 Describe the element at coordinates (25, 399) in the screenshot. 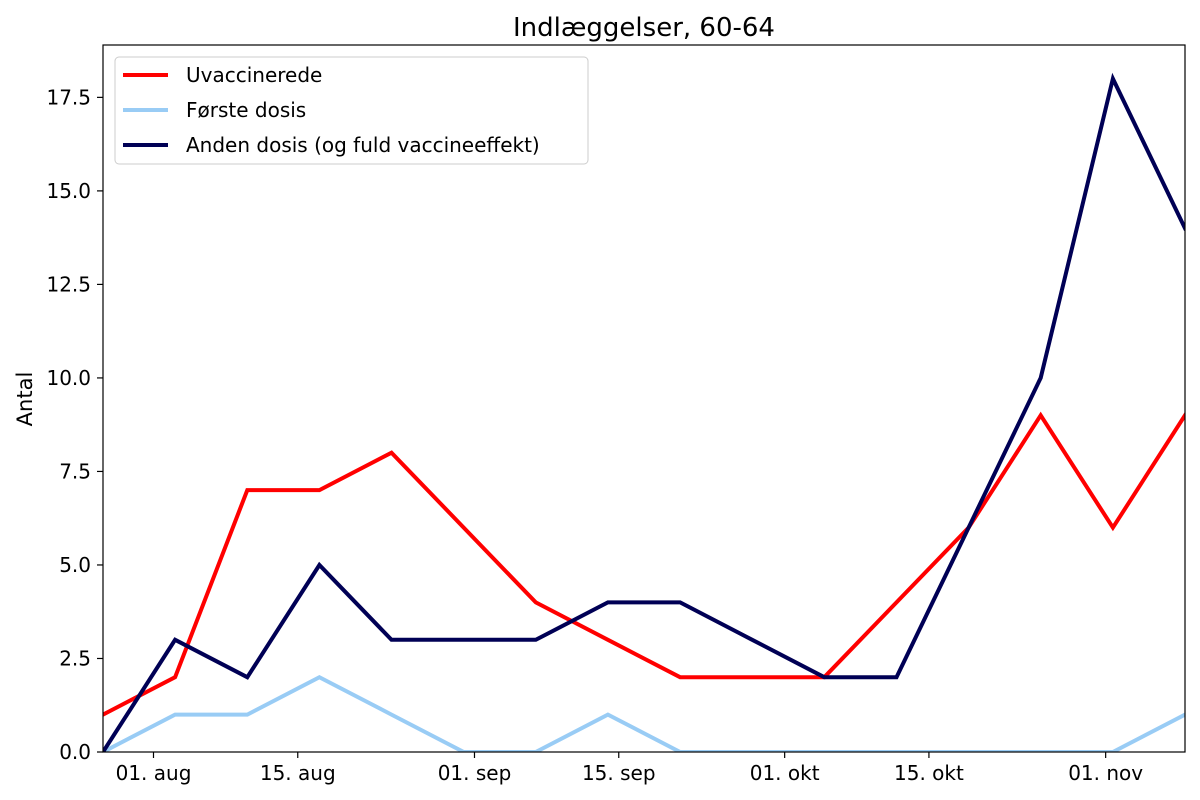

I see `y-axis-label: Antal` at that location.